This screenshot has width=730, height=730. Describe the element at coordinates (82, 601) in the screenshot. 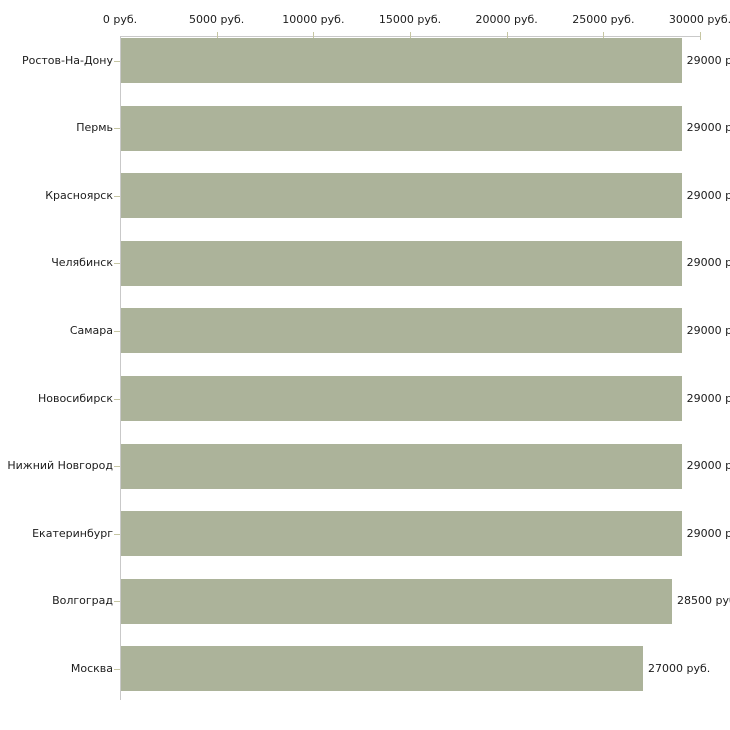

I see `category-label: Волгоград` at that location.